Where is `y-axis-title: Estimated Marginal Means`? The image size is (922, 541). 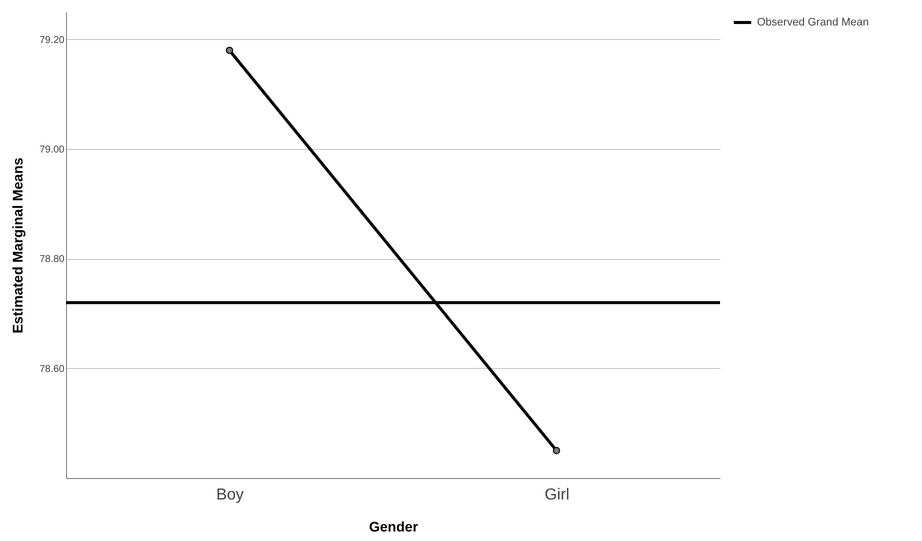
y-axis-title: Estimated Marginal Means is located at coordinates (17, 245).